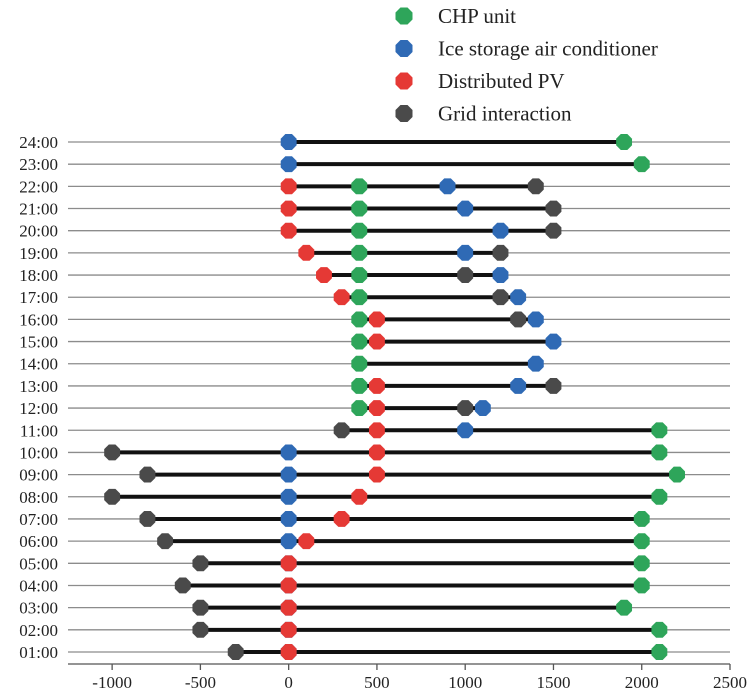 This screenshot has height=688, width=753. What do you see at coordinates (39, 430) in the screenshot?
I see `hour-label-1100: 11:00` at bounding box center [39, 430].